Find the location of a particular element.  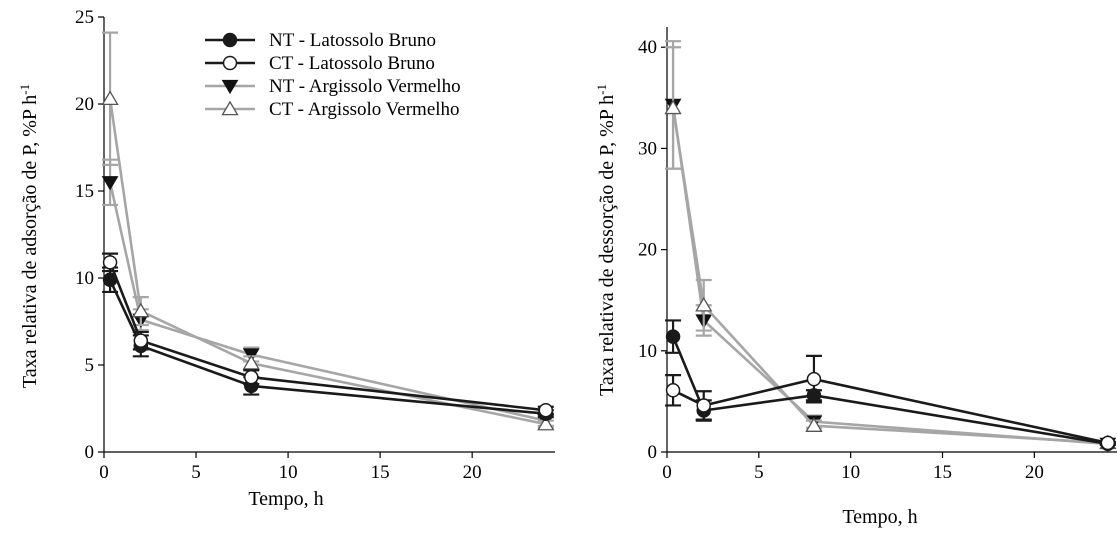

legend-item: CT - Argissolo Vermelho is located at coordinates (332, 109).